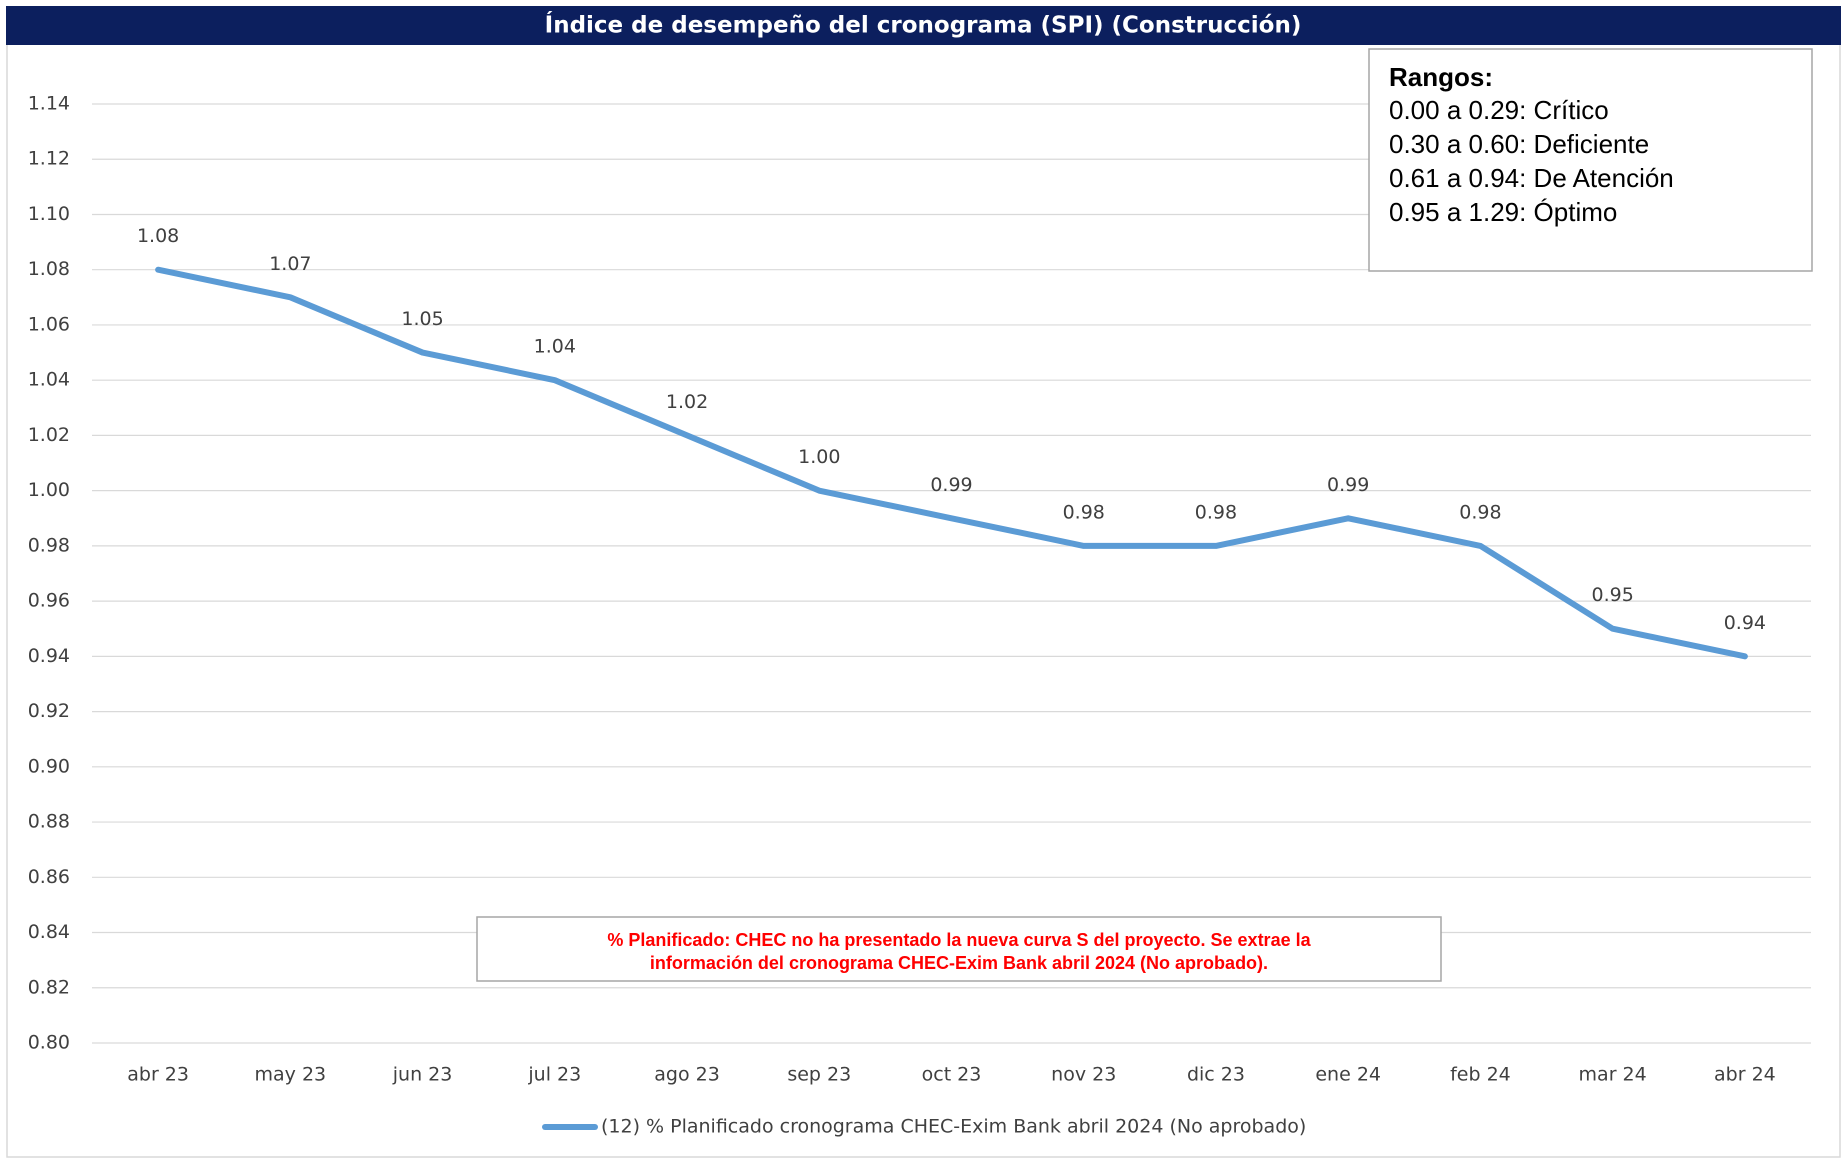 The height and width of the screenshot is (1160, 1847). I want to click on x-tick-label: sep 23, so click(819, 1075).